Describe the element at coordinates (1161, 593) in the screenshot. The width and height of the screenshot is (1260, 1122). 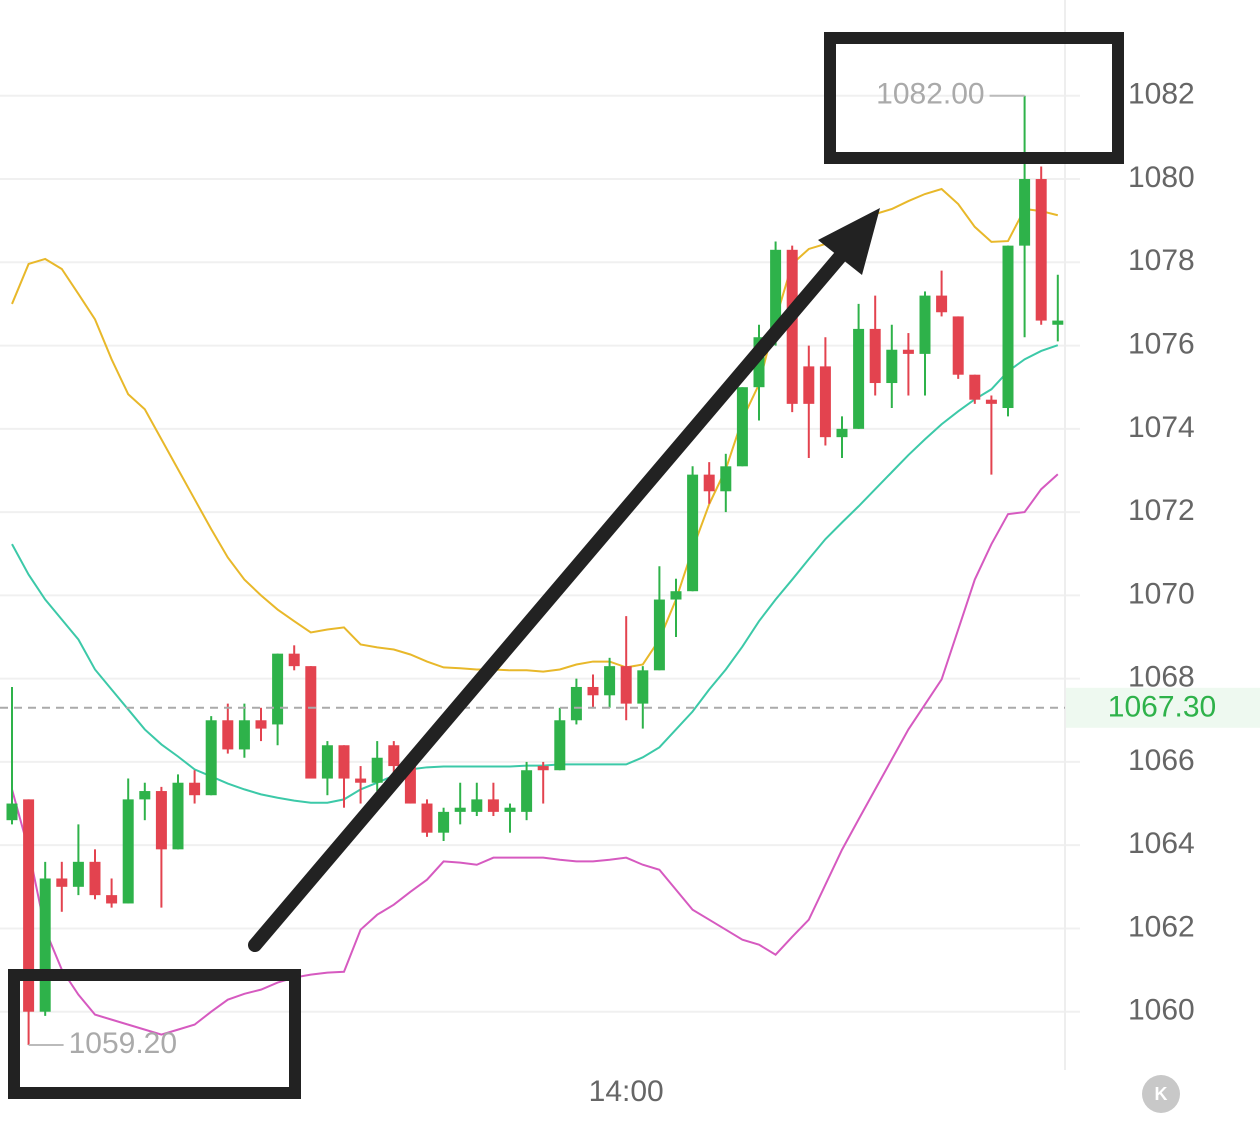
I see `y-tick-label: 1070` at that location.